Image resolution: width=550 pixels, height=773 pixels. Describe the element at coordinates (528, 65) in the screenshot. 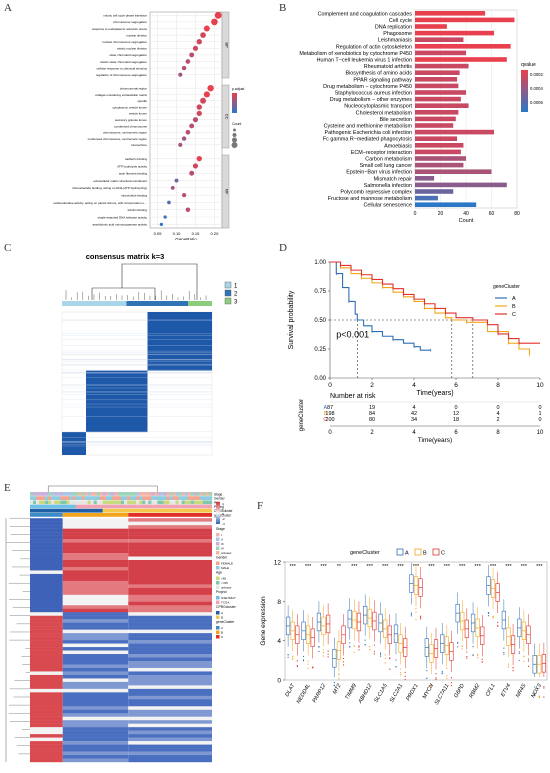

I see `qvalue-legend-title: qvalue` at that location.